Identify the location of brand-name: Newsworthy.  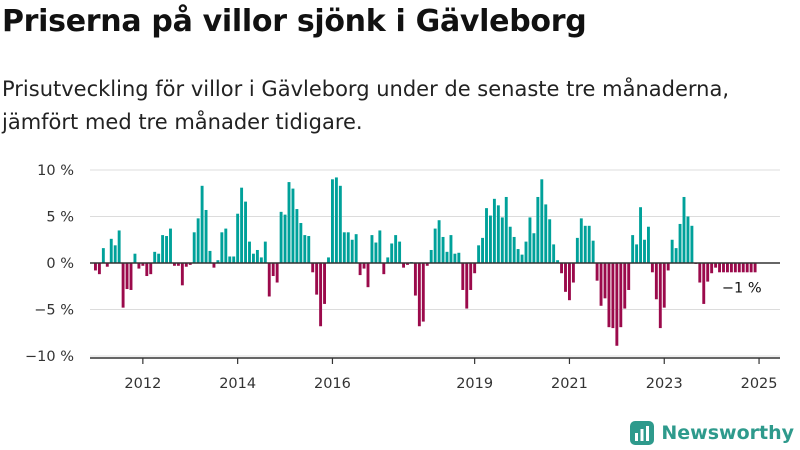
(727, 433).